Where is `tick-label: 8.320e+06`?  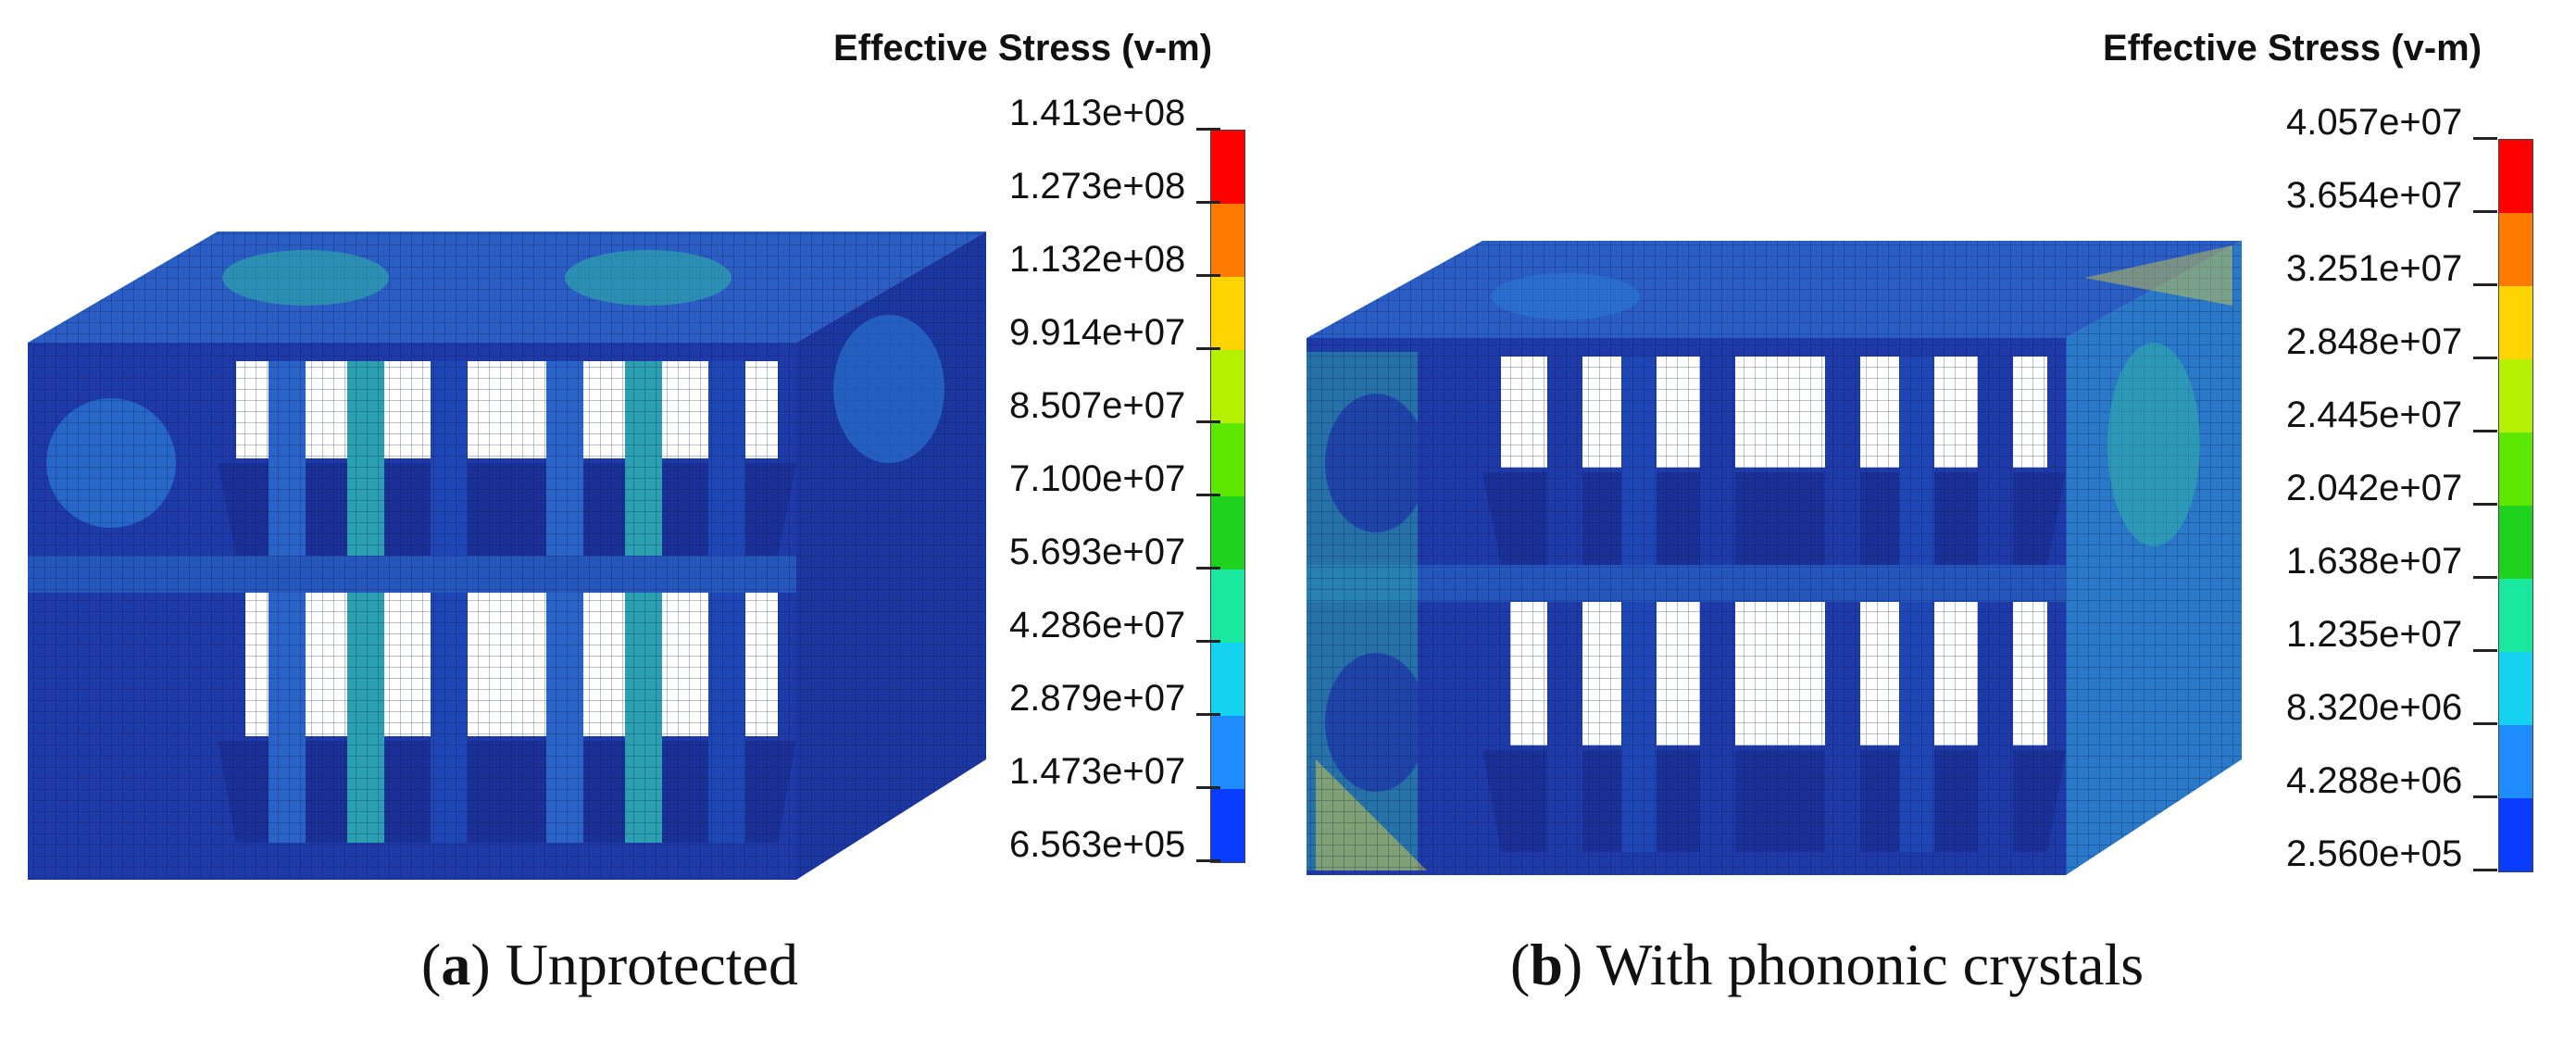 tick-label: 8.320e+06 is located at coordinates (2374, 707).